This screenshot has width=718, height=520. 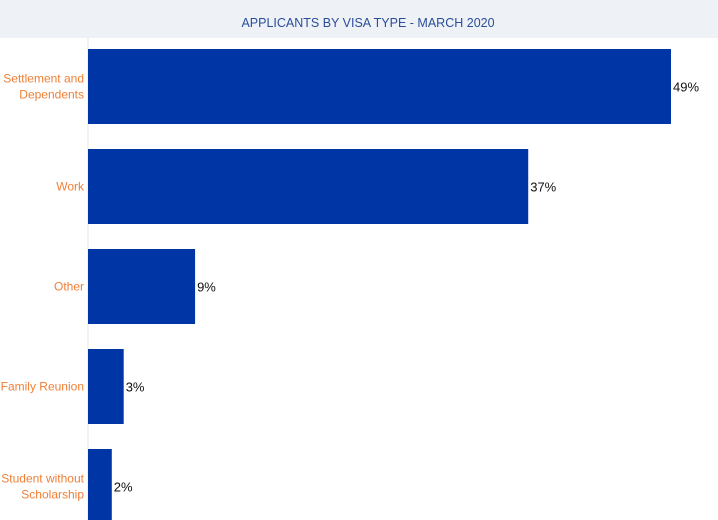 What do you see at coordinates (367, 23) in the screenshot?
I see `chart-title: APPLICANTS BY VISA TYPE - MARCH 2020` at bounding box center [367, 23].